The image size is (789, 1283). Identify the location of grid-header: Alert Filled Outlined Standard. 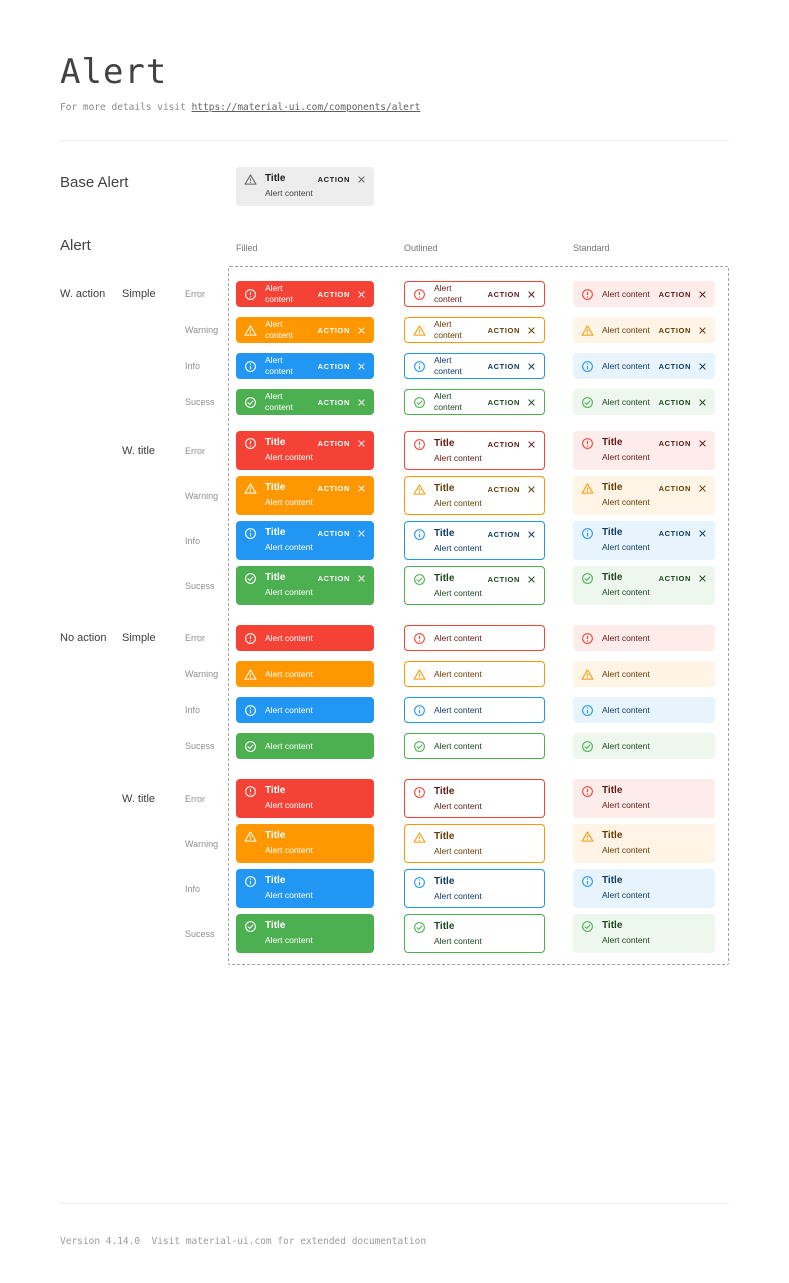
(394, 246).